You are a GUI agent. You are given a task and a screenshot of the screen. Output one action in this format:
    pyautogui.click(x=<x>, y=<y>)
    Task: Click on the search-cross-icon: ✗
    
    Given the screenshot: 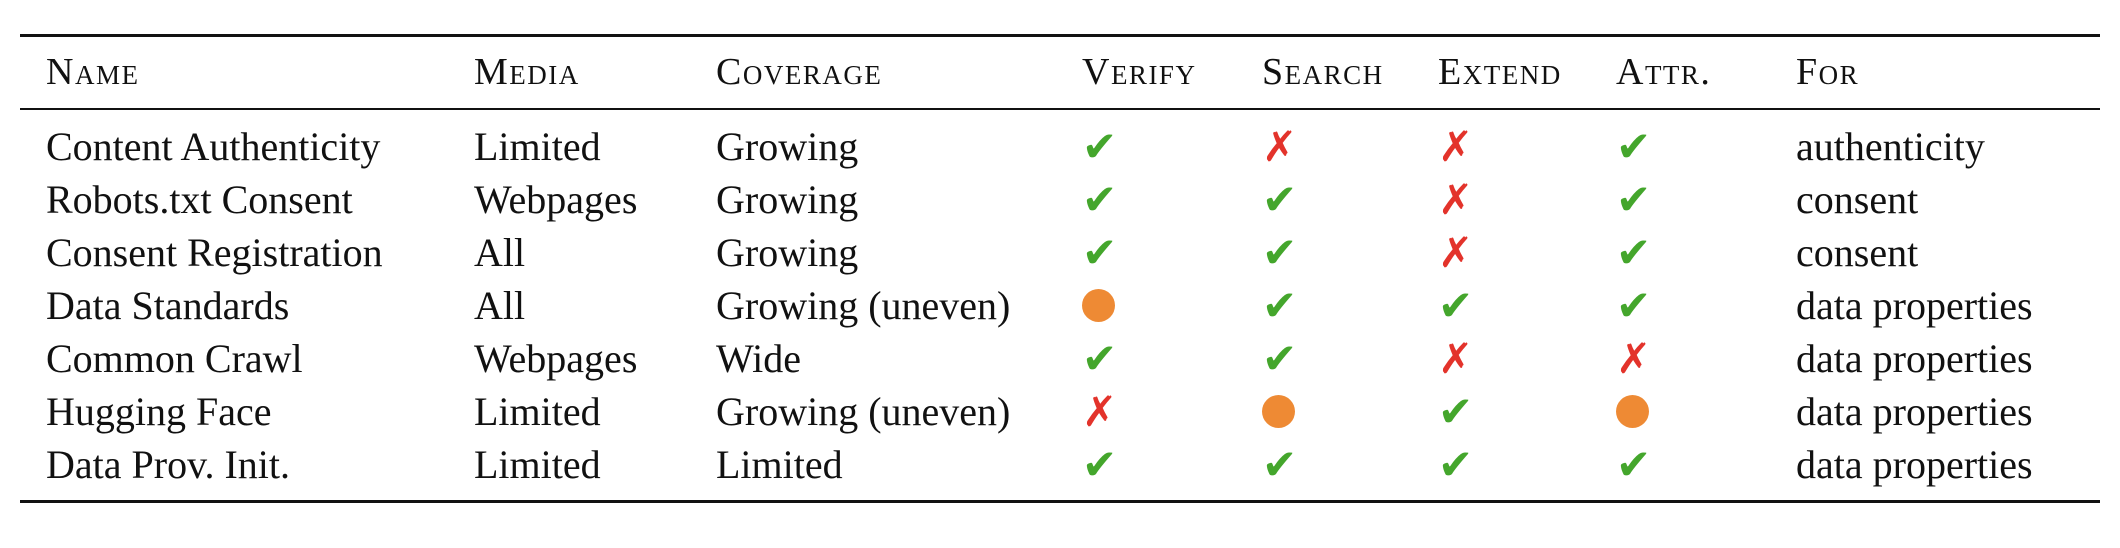 What is the action you would take?
    pyautogui.click(x=1280, y=146)
    